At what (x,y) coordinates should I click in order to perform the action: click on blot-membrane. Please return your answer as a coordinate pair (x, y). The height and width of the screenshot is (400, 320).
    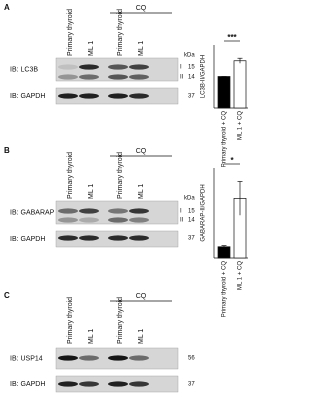
    Looking at the image, I should click on (117, 212).